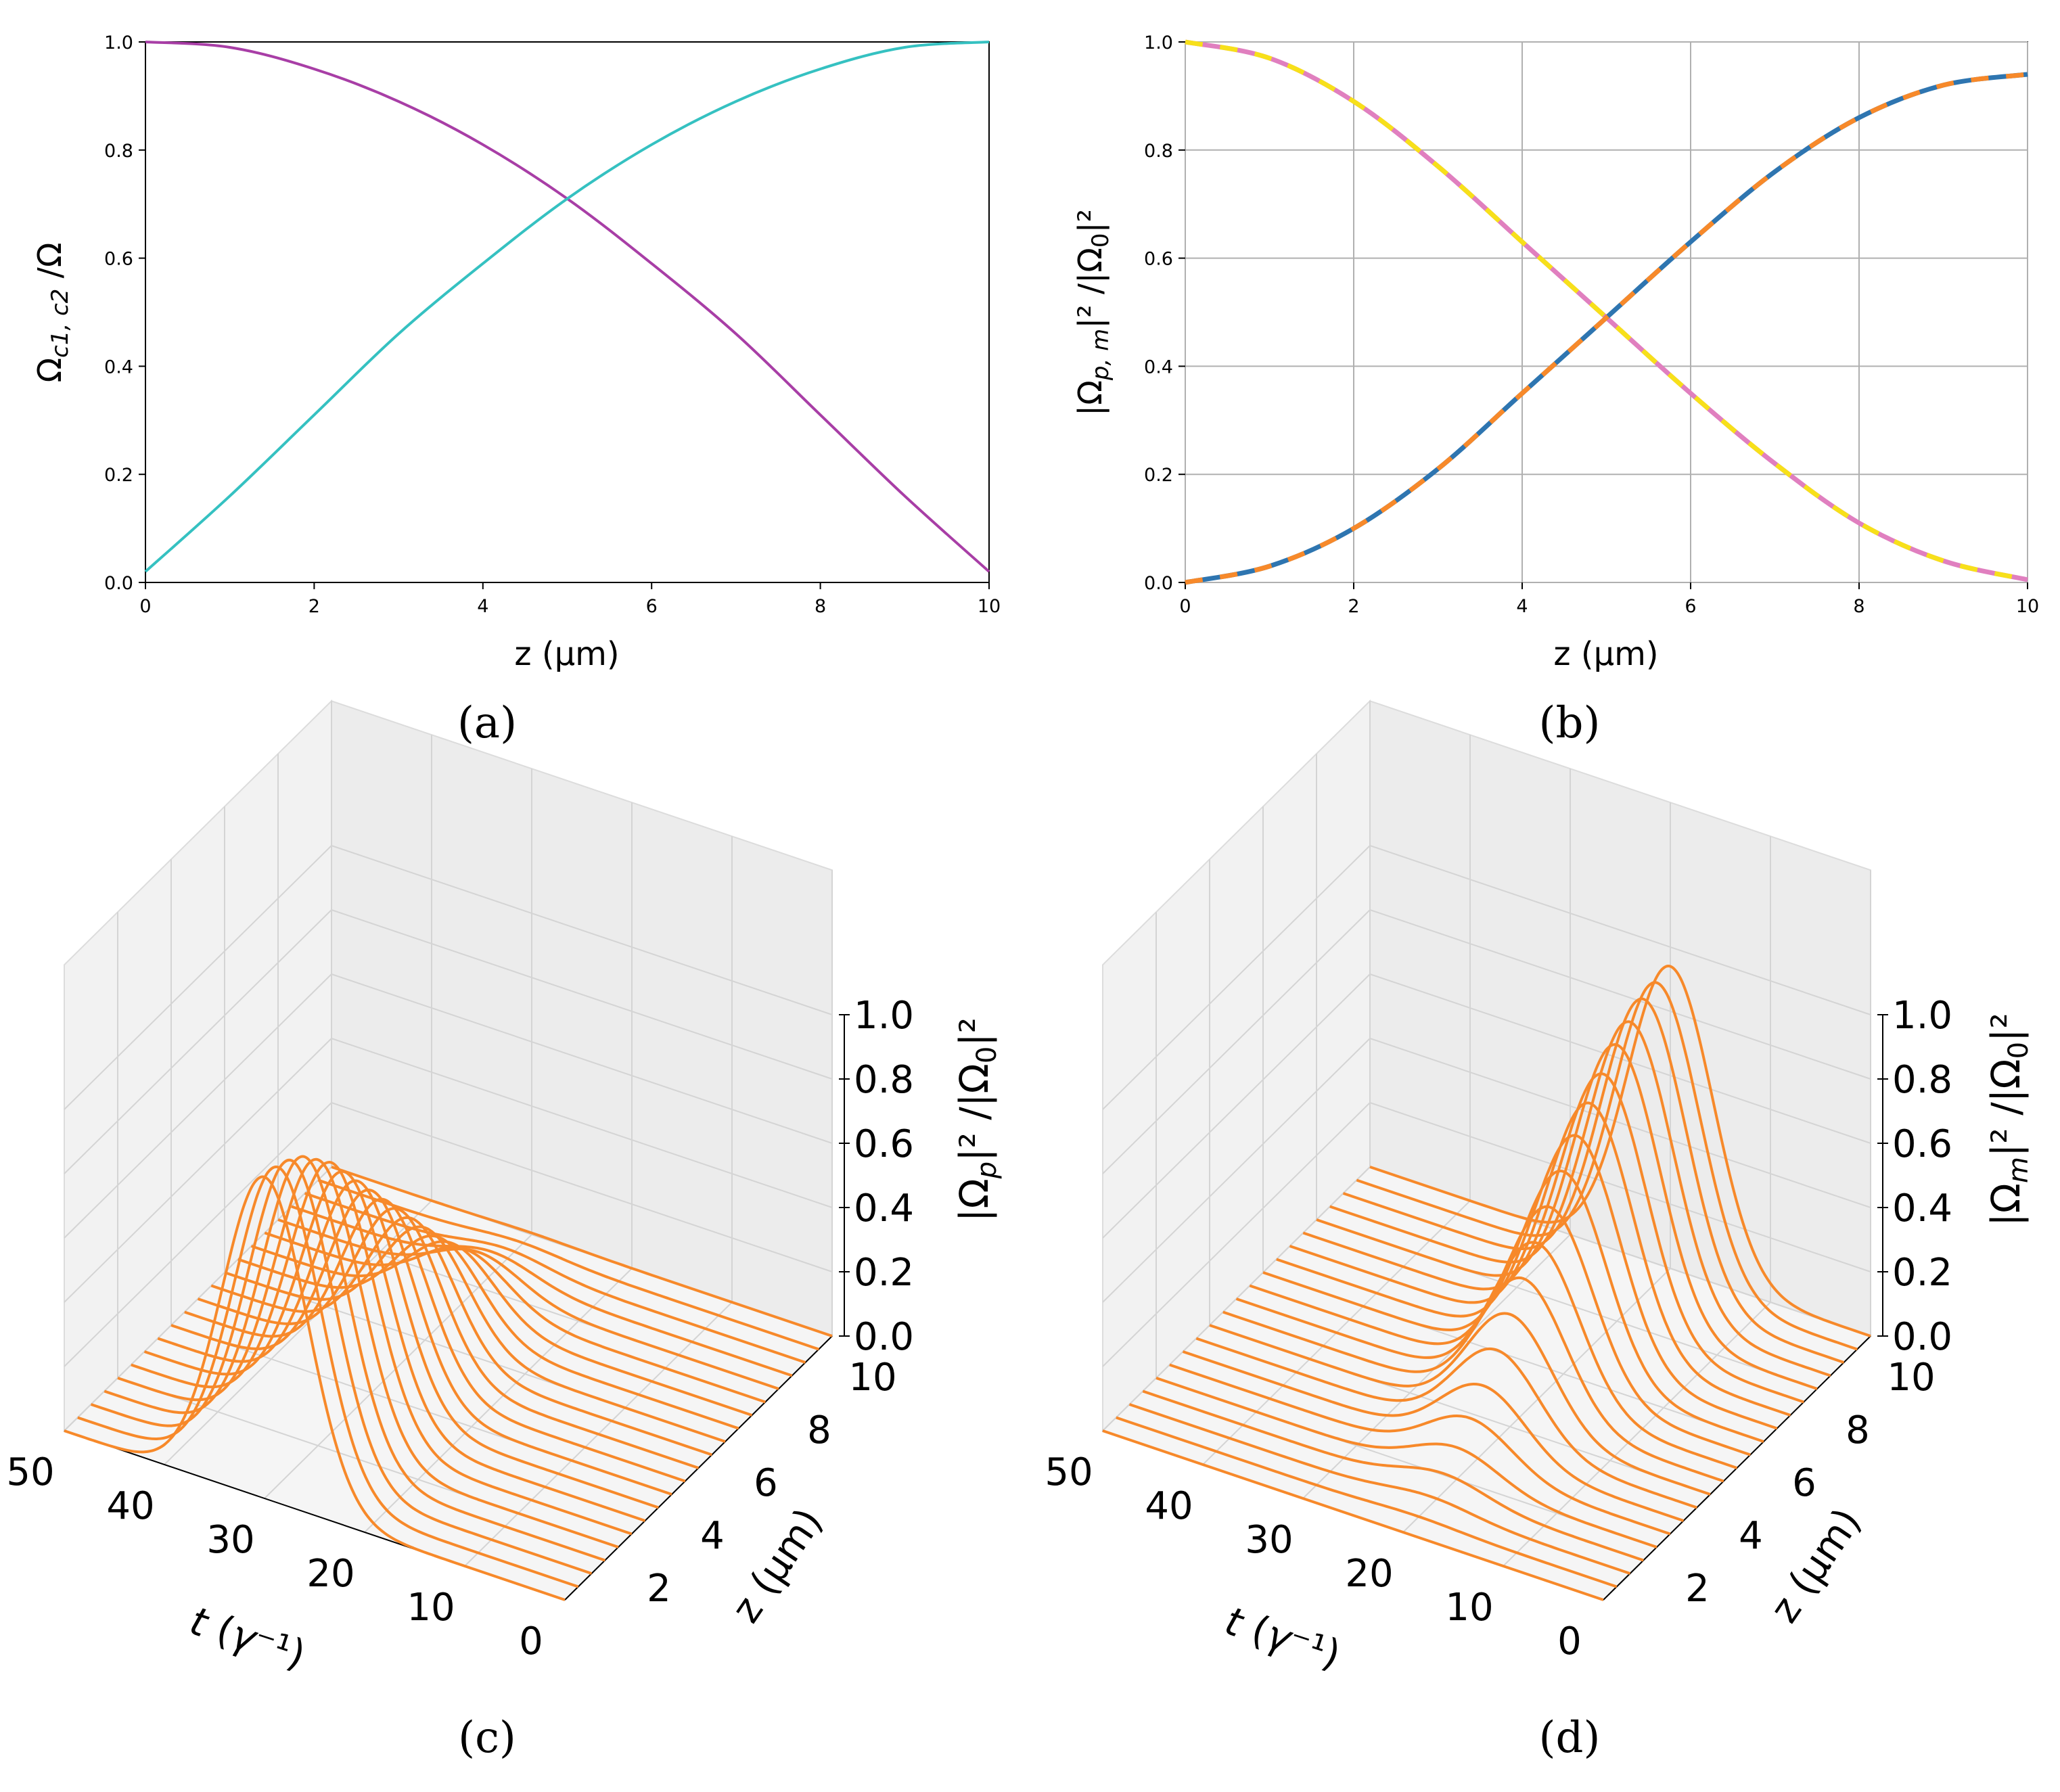 The height and width of the screenshot is (1792, 2060). I want to click on panel-d-zlabel: z (µm), so click(1815, 1565).